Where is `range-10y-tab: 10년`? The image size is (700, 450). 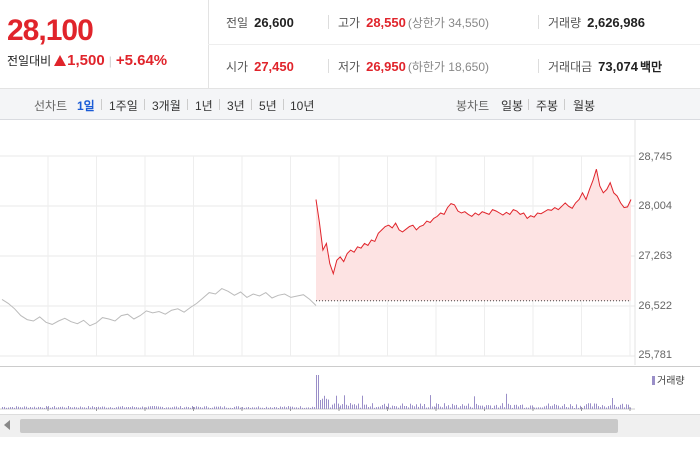
range-10y-tab: 10년 is located at coordinates (302, 106).